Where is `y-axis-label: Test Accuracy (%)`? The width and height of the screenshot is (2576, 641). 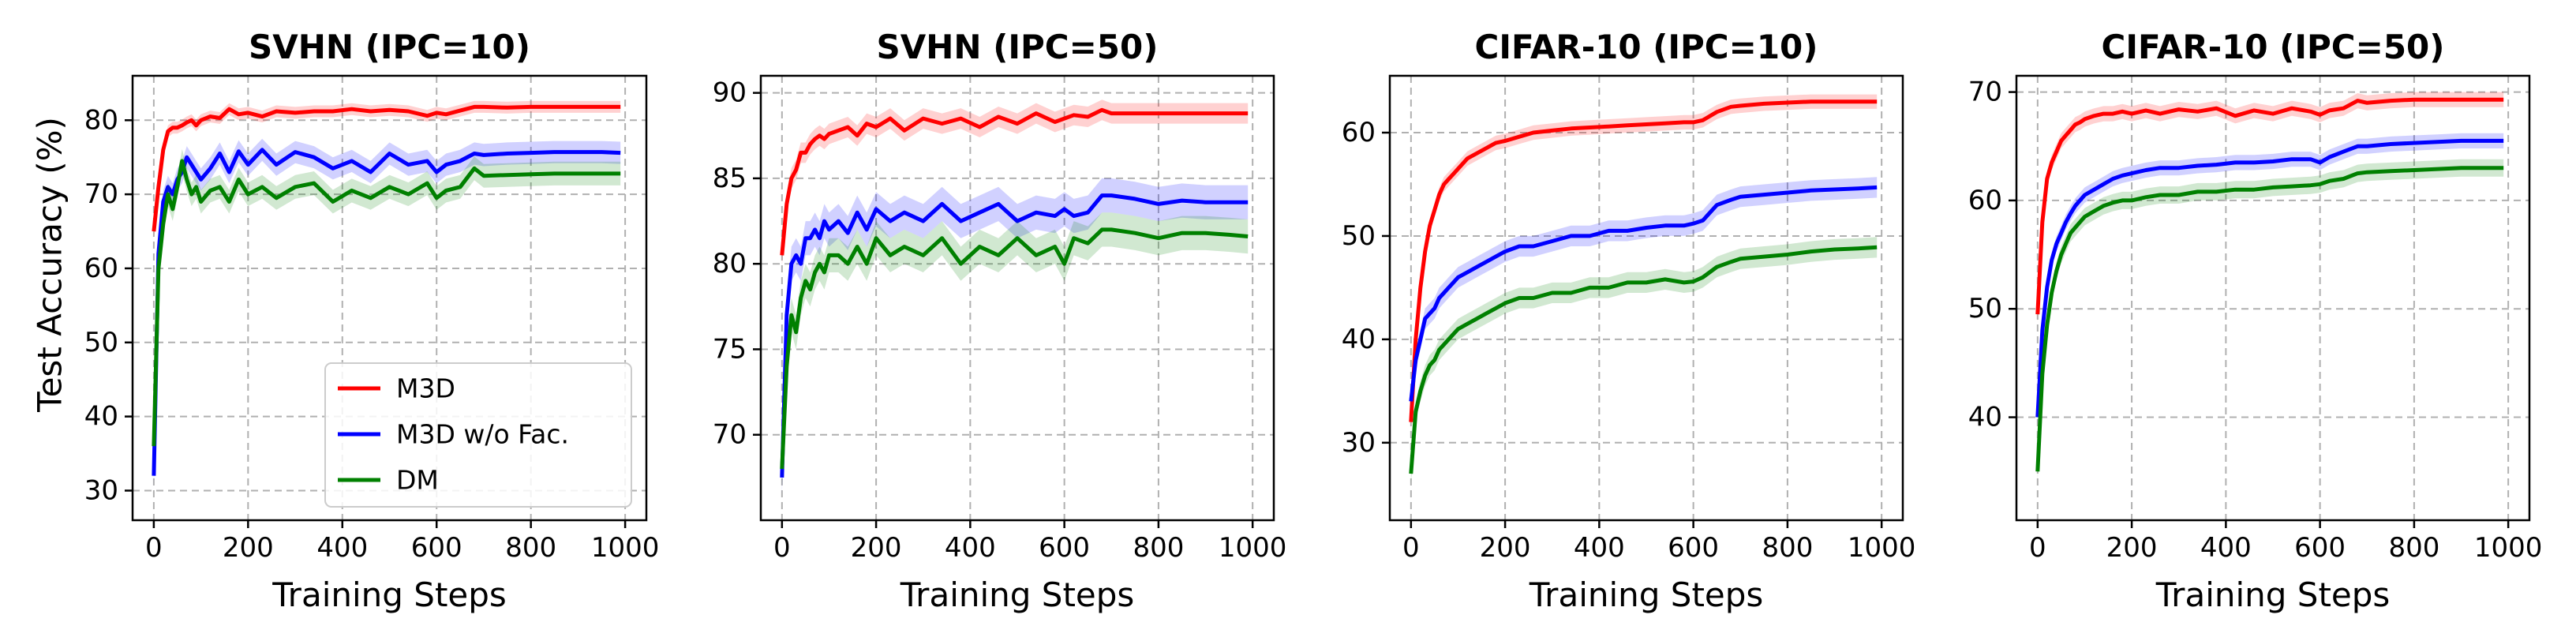 y-axis-label: Test Accuracy (%) is located at coordinates (50, 265).